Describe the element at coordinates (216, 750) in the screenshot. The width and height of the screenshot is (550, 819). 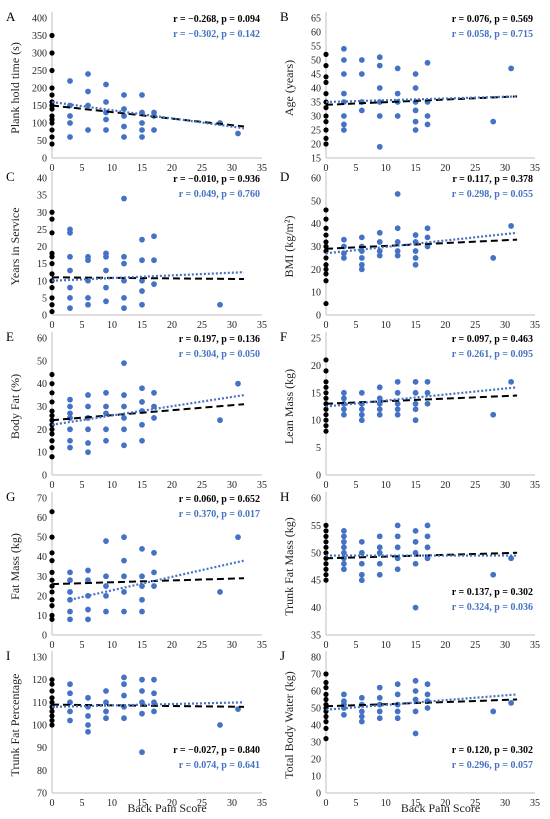
I see `stat-text-black: r = −0.027, p = 0.840` at that location.